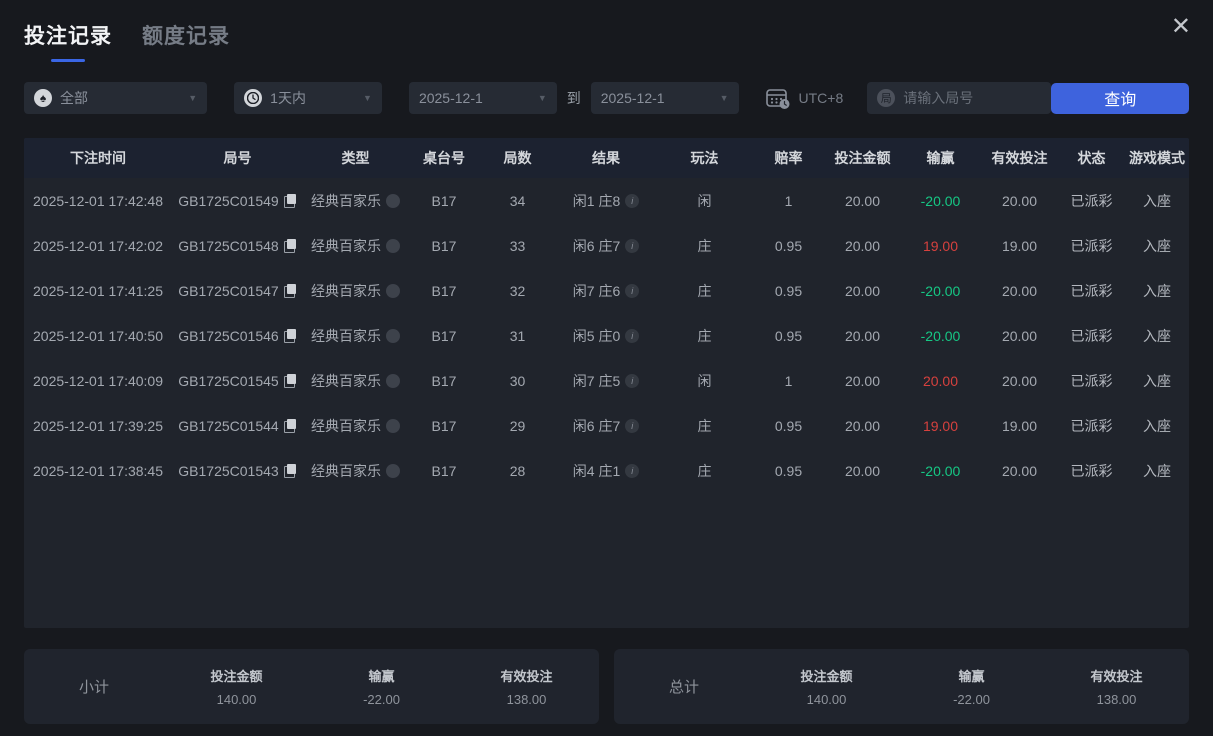 The height and width of the screenshot is (736, 1213). I want to click on cell-odds: 0.95, so click(788, 245).